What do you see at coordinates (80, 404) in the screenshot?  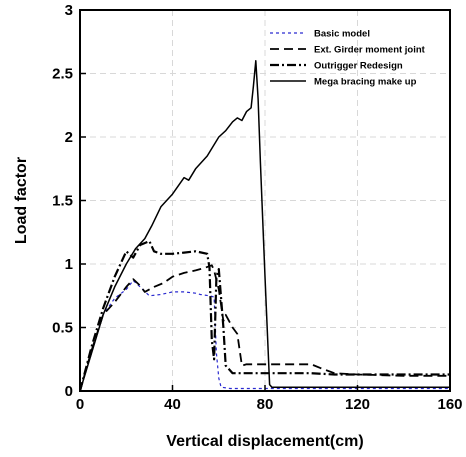 I see `x-tick-label: 0` at bounding box center [80, 404].